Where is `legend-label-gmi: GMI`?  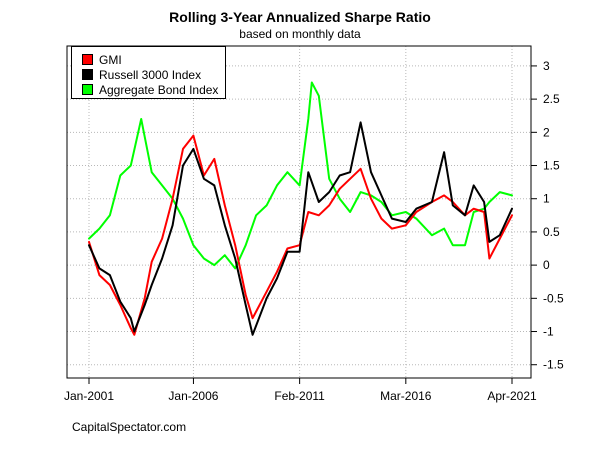 legend-label-gmi: GMI is located at coordinates (110, 60).